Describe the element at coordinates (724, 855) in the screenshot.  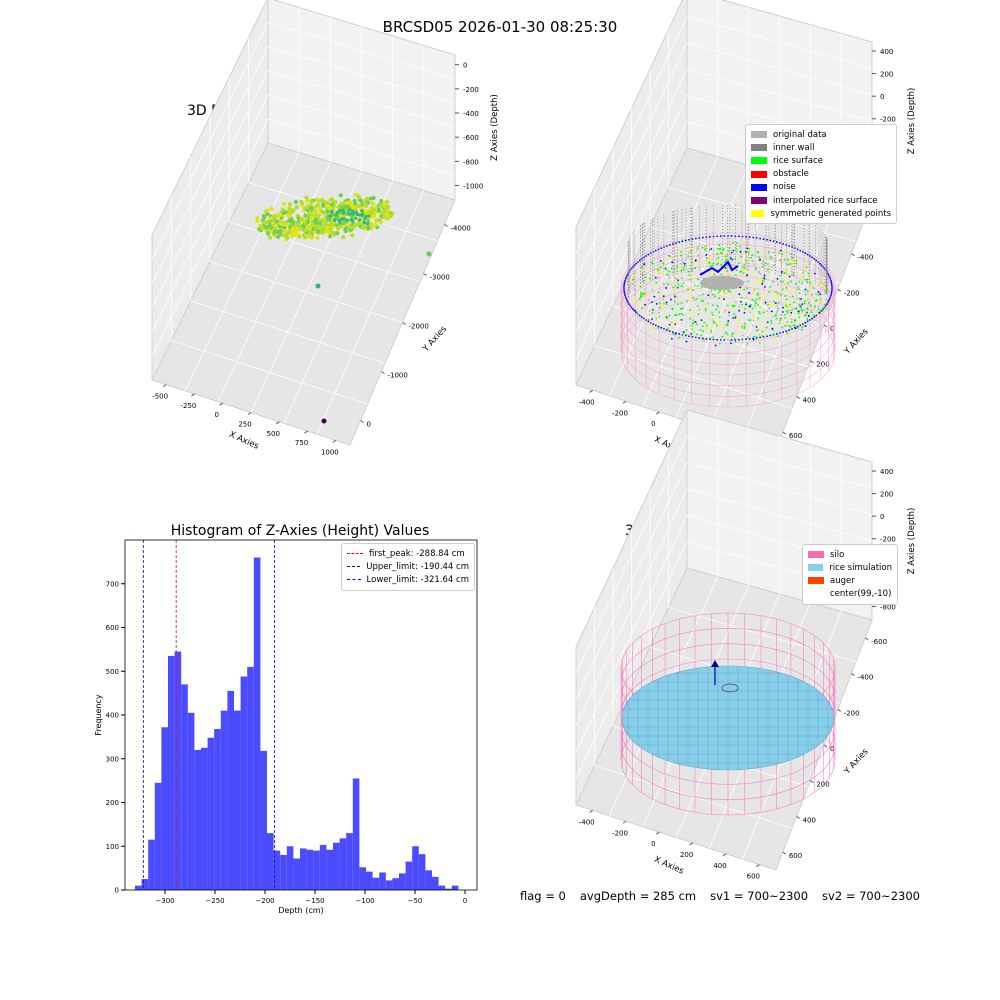
I see `x-tick` at that location.